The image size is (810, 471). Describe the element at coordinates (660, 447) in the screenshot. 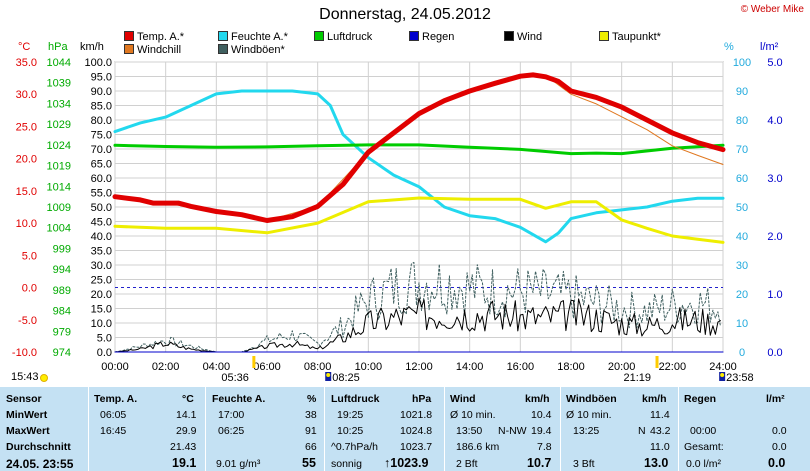

I see `gust-avg-value: 11.0` at that location.